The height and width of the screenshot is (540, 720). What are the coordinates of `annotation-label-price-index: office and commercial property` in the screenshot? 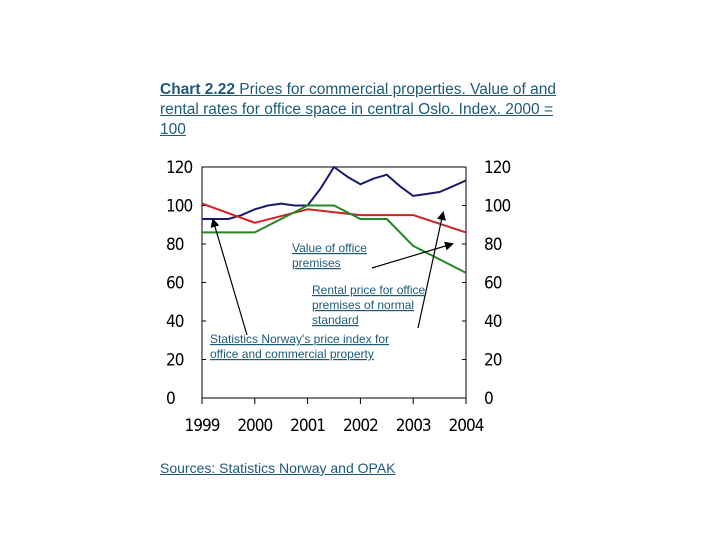 It's located at (292, 354).